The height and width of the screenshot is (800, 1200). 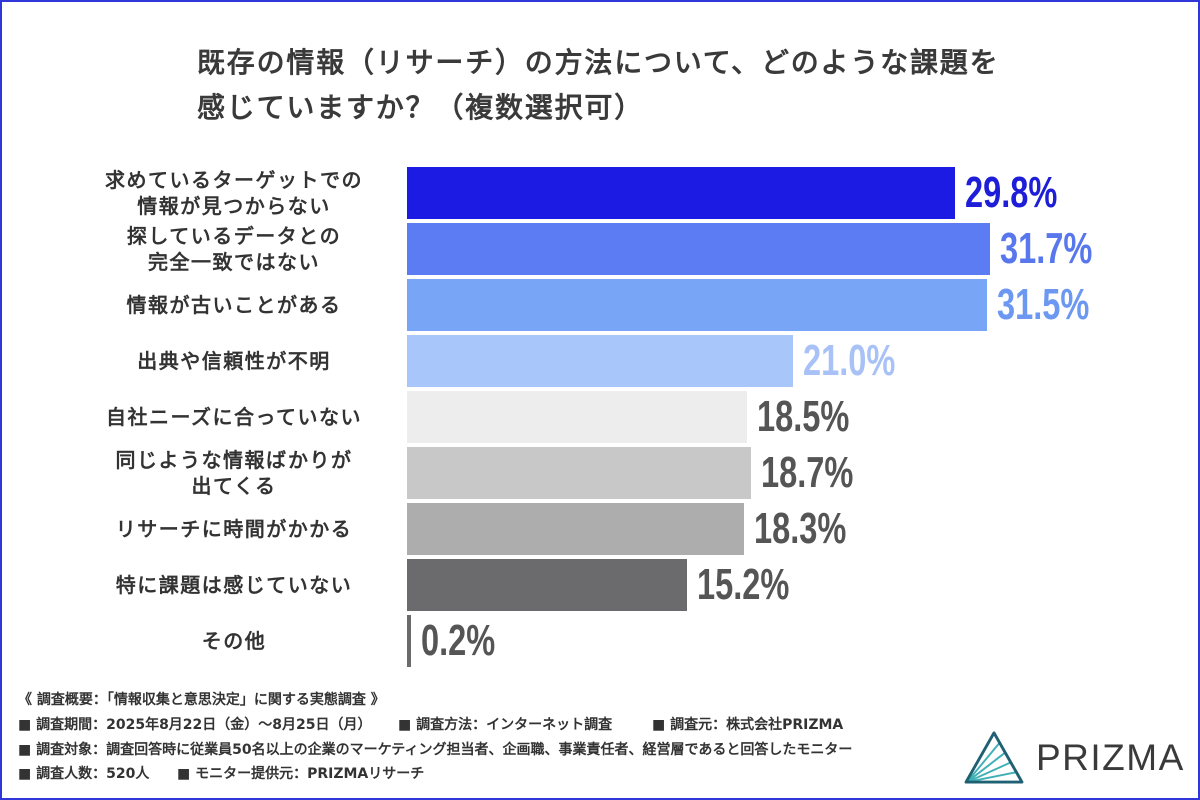 What do you see at coordinates (234, 473) in the screenshot?
I see `category-label: 同じような情報ばかりが 出てくる` at bounding box center [234, 473].